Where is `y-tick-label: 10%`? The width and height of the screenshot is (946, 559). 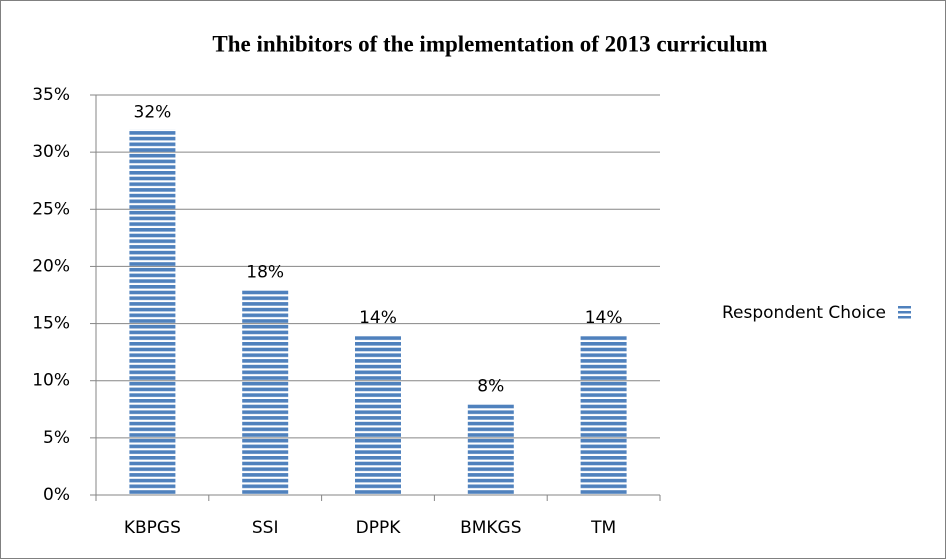
y-tick-label: 10% is located at coordinates (51, 381).